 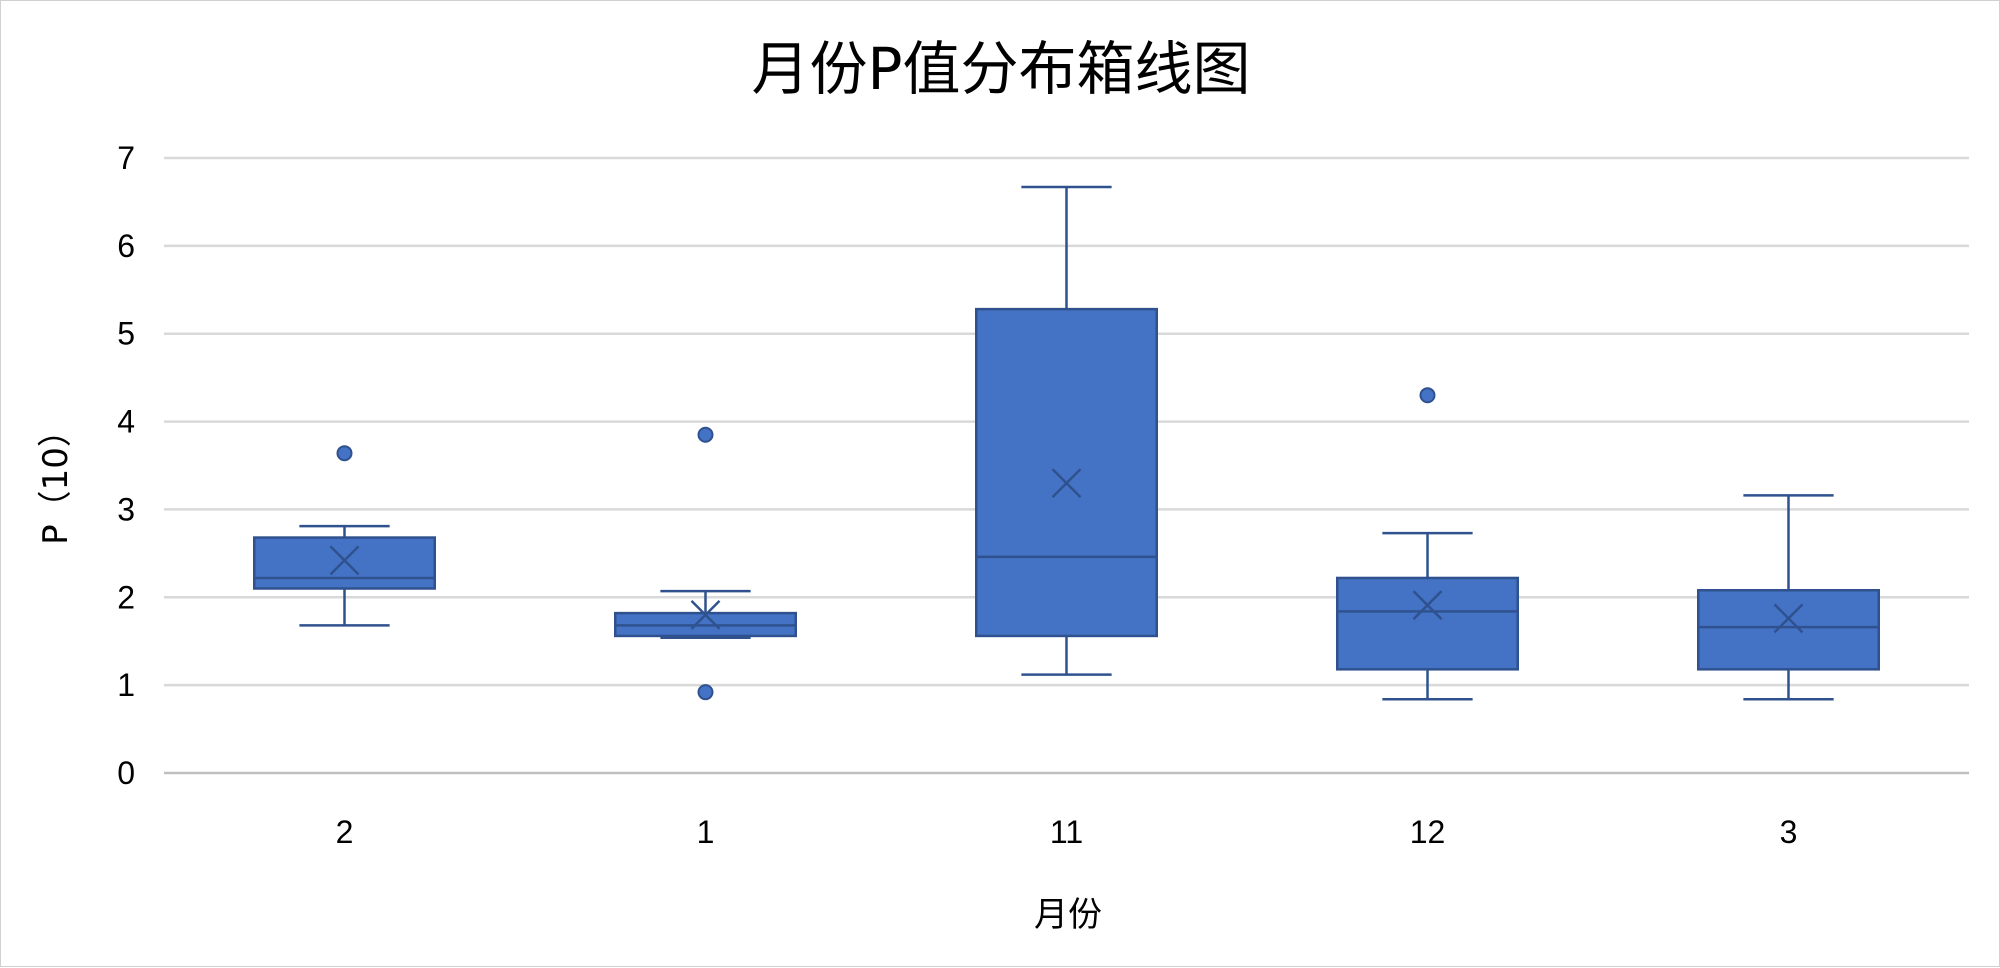 What do you see at coordinates (56, 479) in the screenshot?
I see `y-axis-label: P（10）` at bounding box center [56, 479].